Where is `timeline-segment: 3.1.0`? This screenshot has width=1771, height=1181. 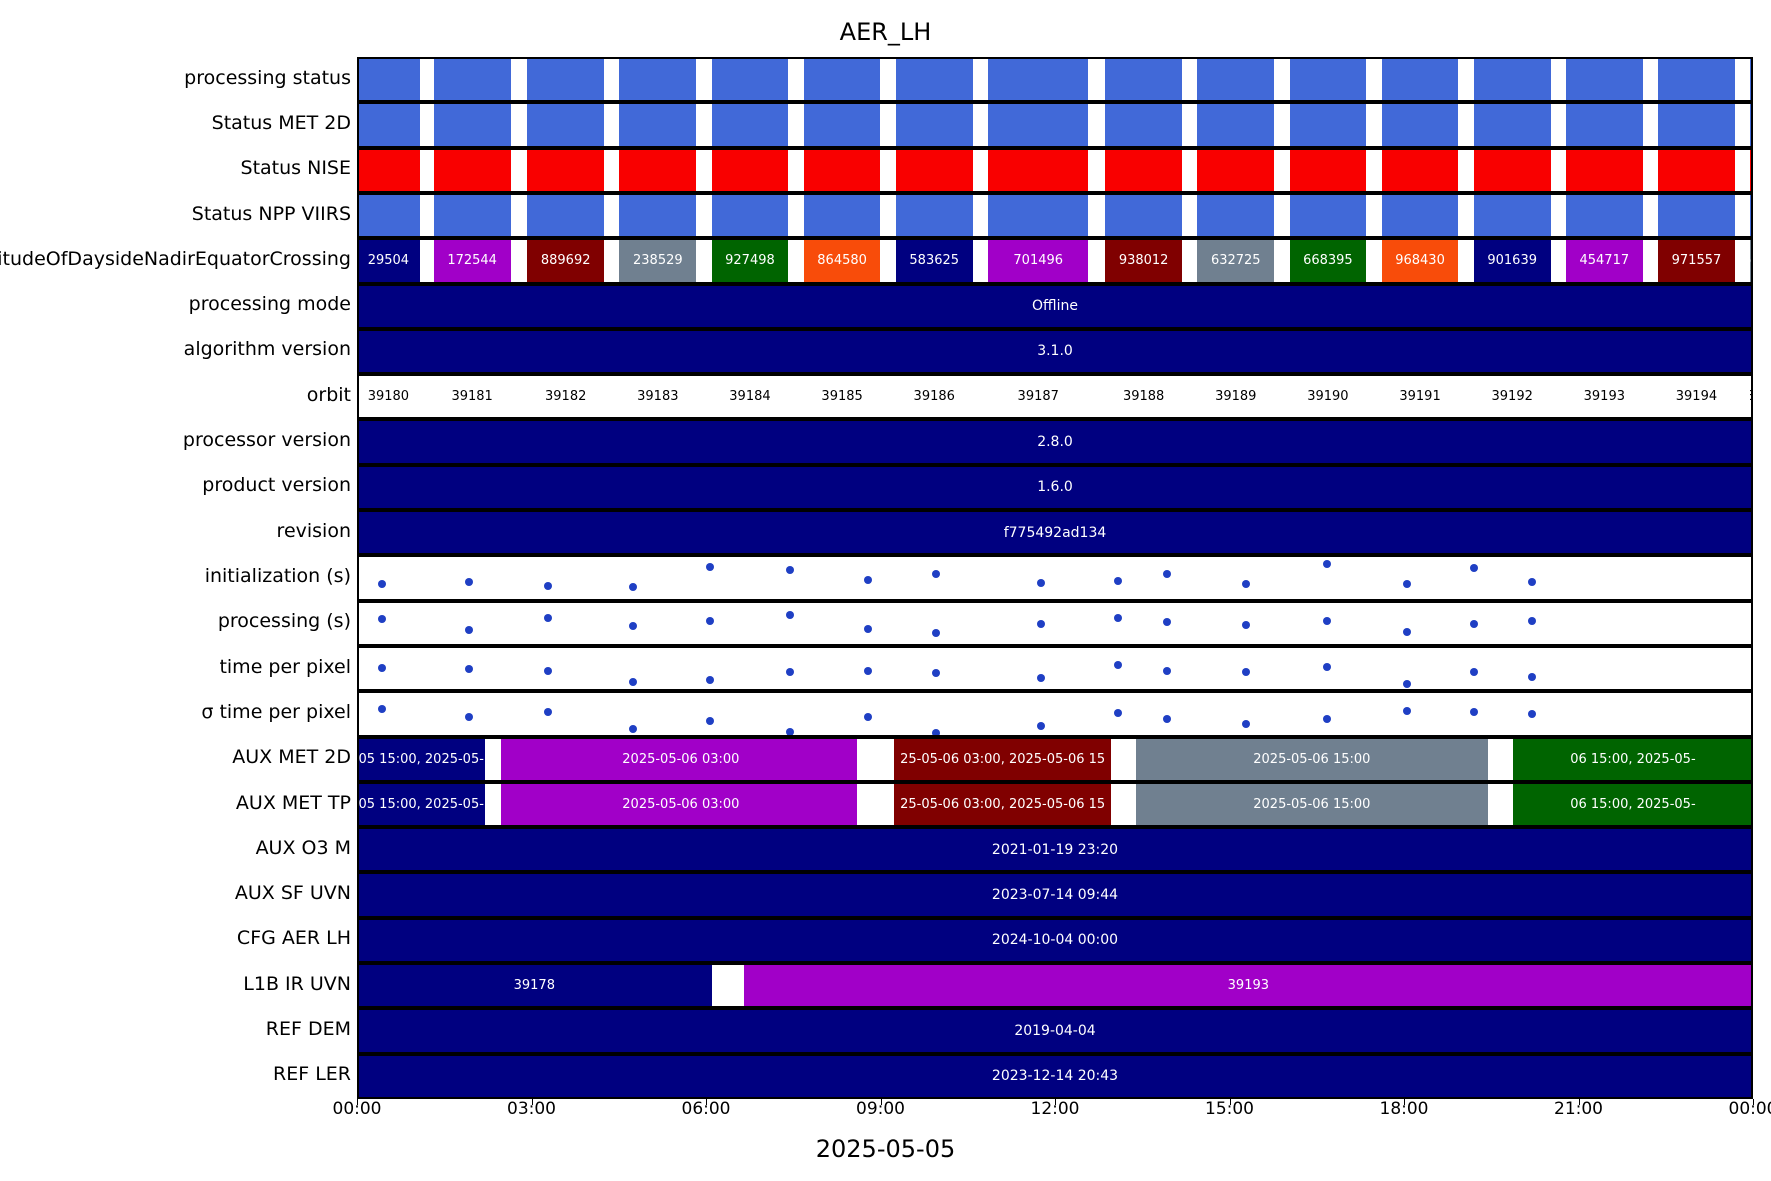
timeline-segment: 3.1.0 is located at coordinates (1055, 351).